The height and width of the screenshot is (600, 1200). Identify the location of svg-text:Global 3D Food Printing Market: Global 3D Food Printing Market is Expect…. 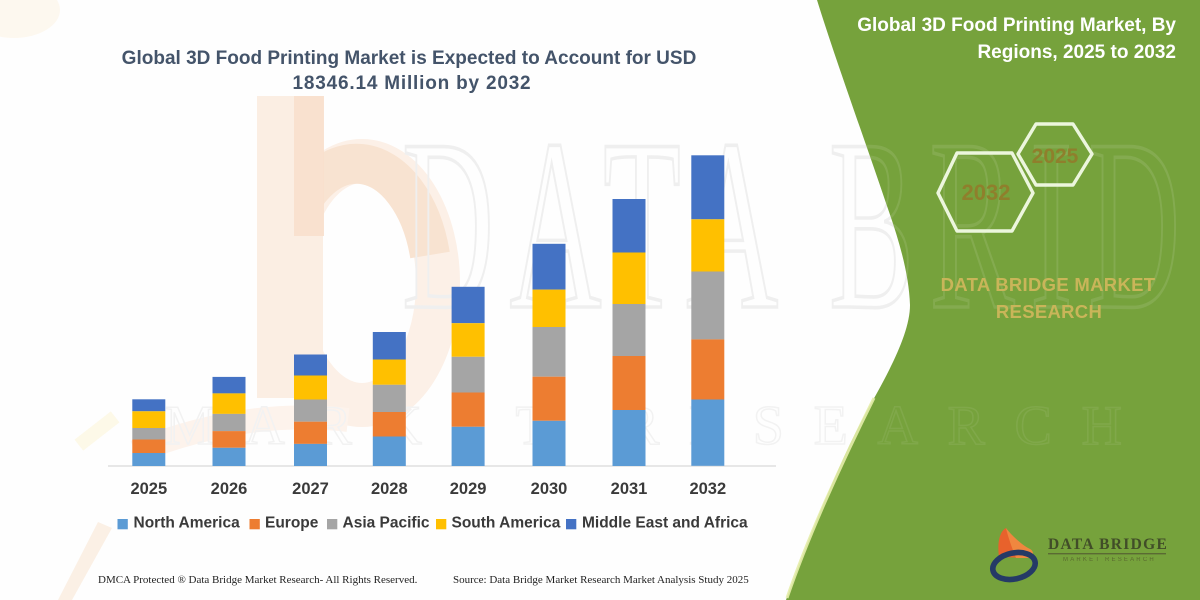
(409, 58).